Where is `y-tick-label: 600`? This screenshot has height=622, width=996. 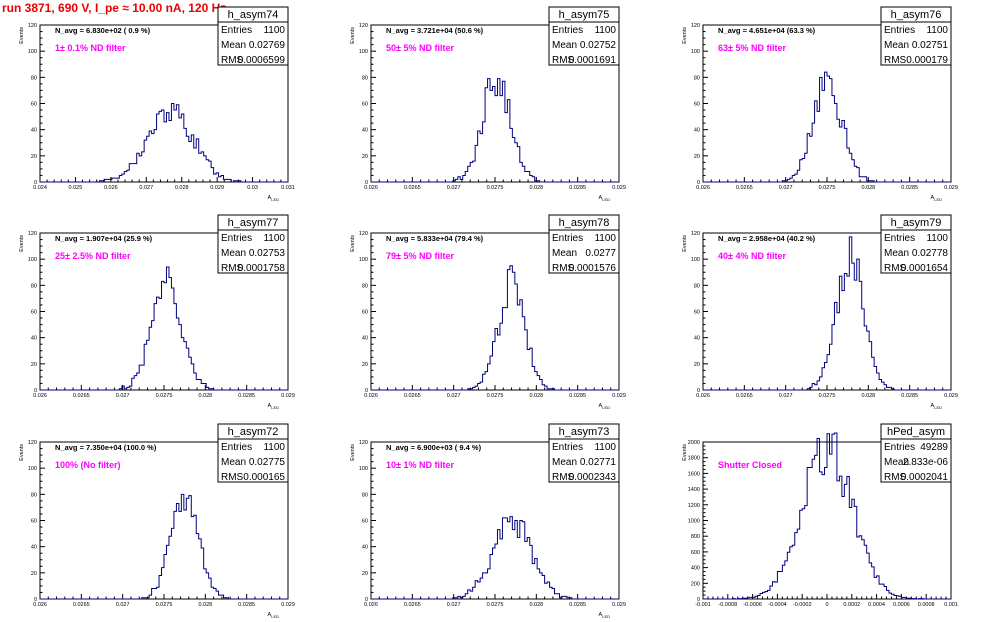 y-tick-label: 600 is located at coordinates (695, 553).